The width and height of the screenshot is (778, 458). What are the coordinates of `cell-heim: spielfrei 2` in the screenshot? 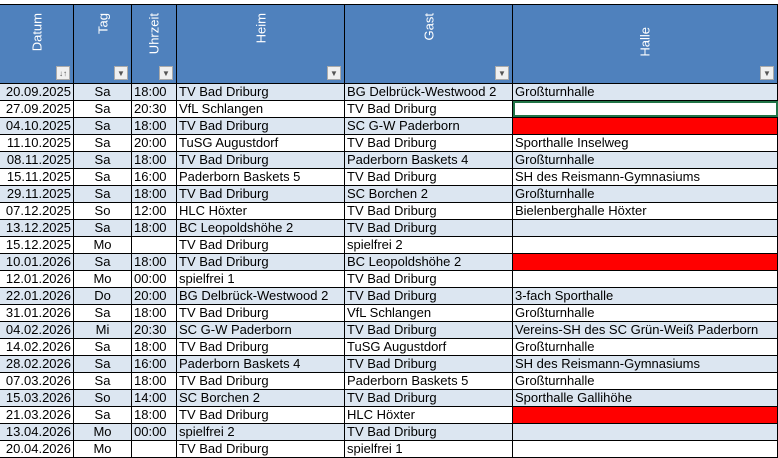 It's located at (261, 432).